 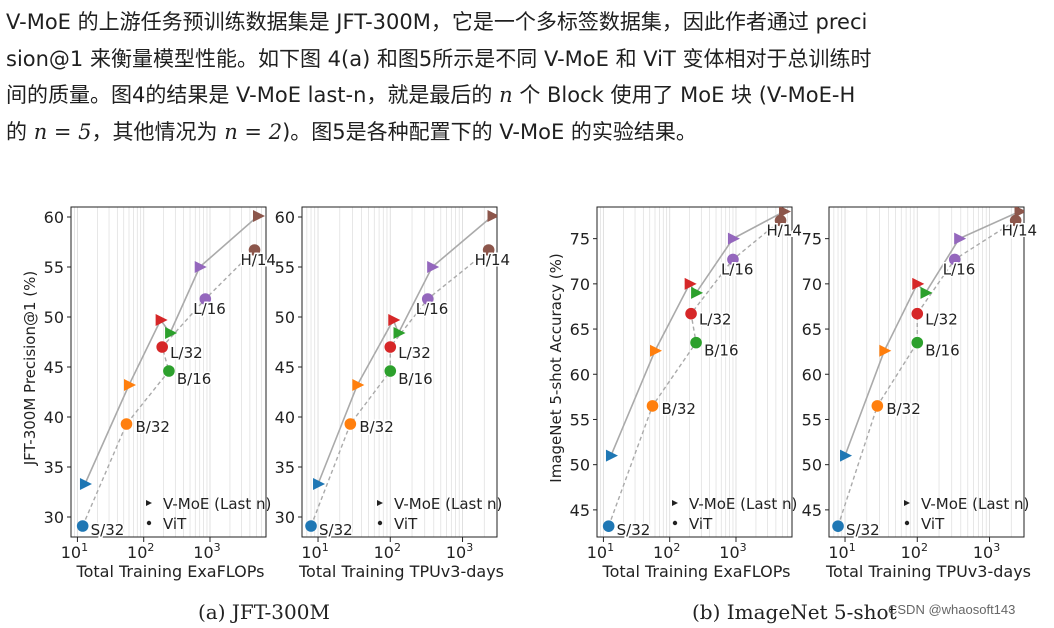 What do you see at coordinates (30, 369) in the screenshot?
I see `y-axis-label: JFT-300M Precision@1 (%)` at bounding box center [30, 369].